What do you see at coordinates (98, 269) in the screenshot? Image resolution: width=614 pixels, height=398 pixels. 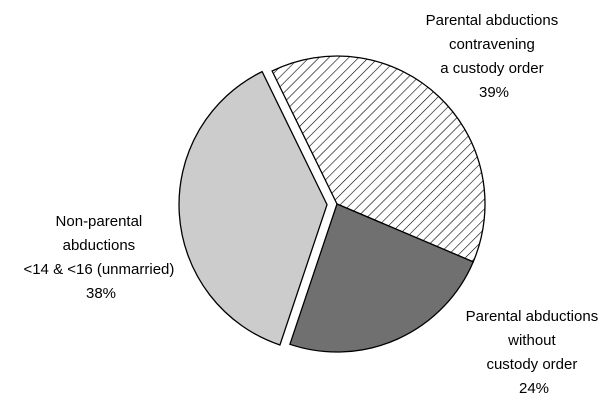 I see `label-line: <14 & <16 (unmarried)` at bounding box center [98, 269].